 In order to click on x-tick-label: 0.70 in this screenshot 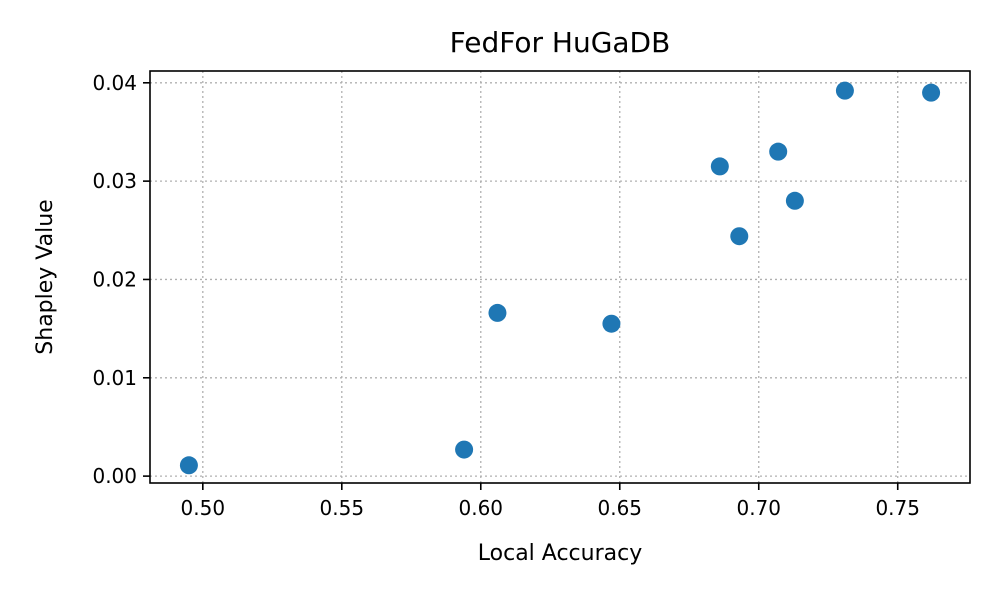, I will do `click(758, 508)`.